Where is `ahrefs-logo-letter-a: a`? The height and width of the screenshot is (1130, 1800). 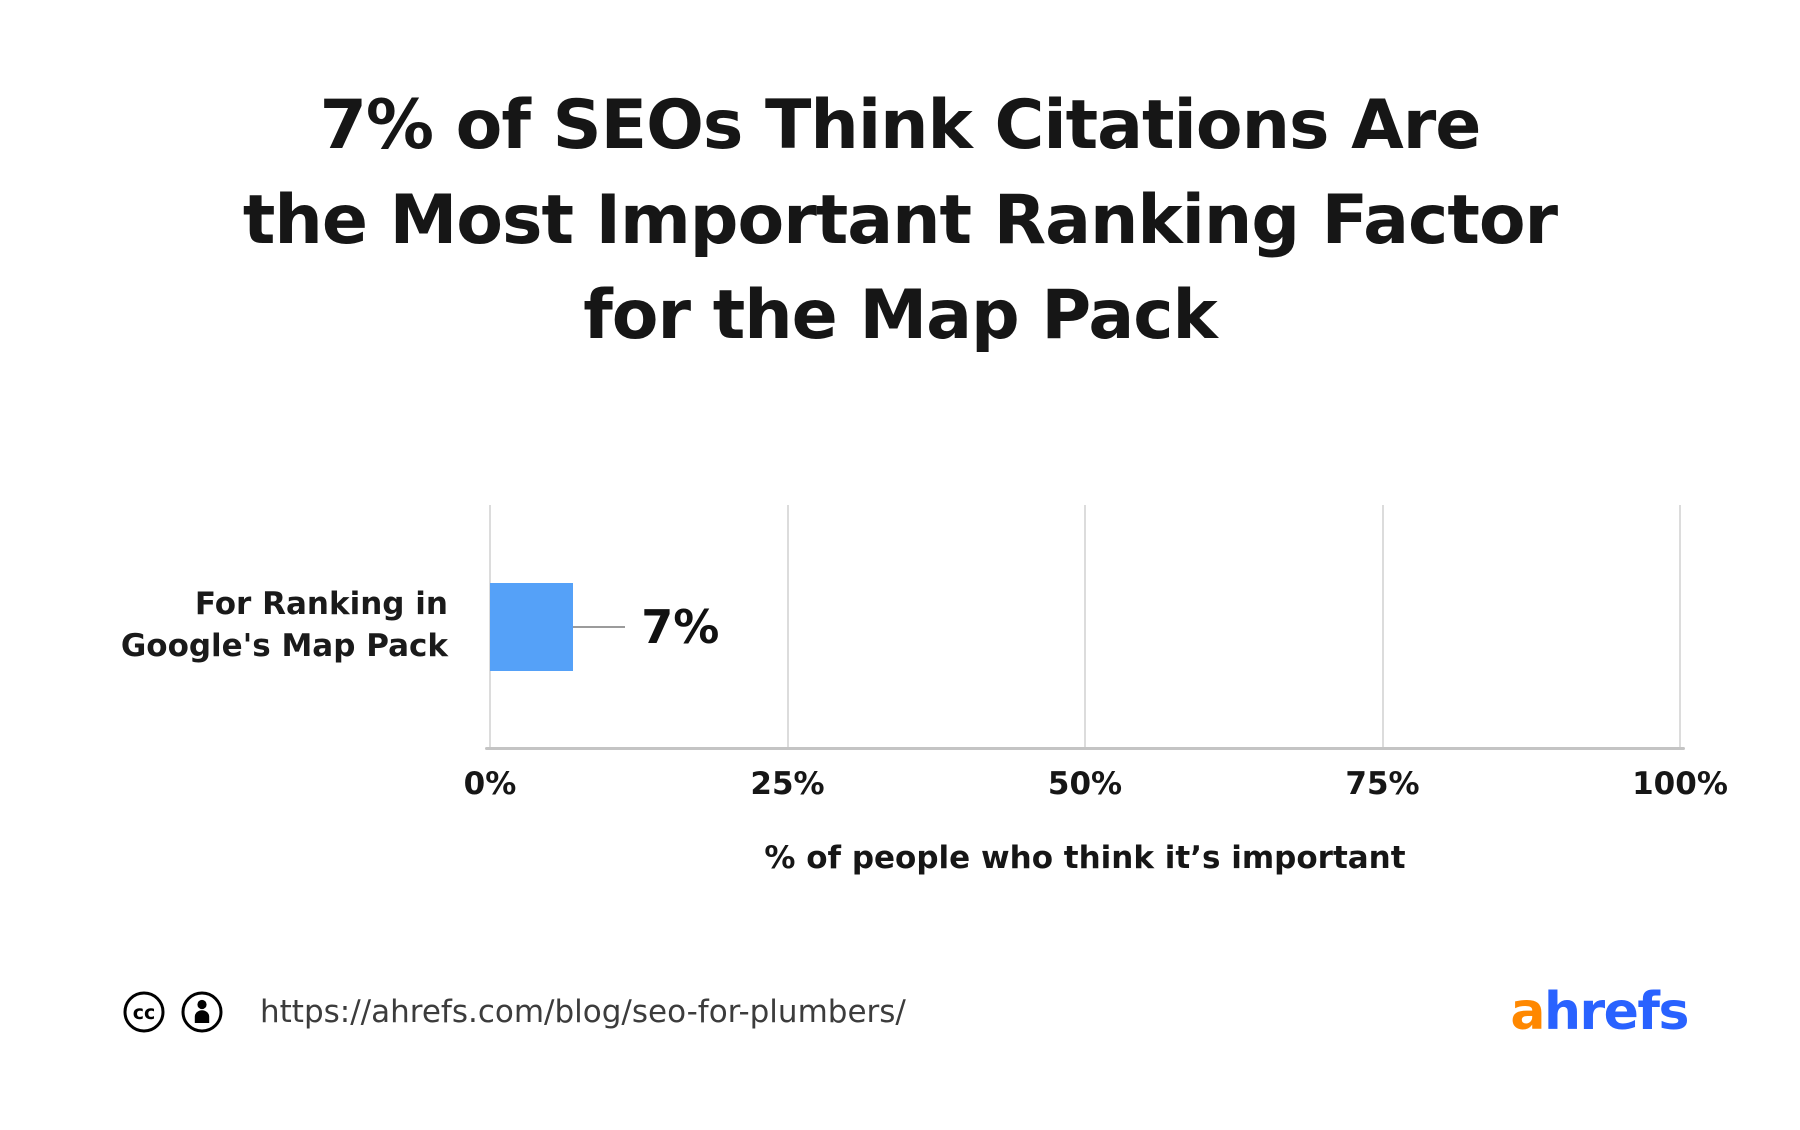
ahrefs-logo-letter-a: a is located at coordinates (1527, 1012).